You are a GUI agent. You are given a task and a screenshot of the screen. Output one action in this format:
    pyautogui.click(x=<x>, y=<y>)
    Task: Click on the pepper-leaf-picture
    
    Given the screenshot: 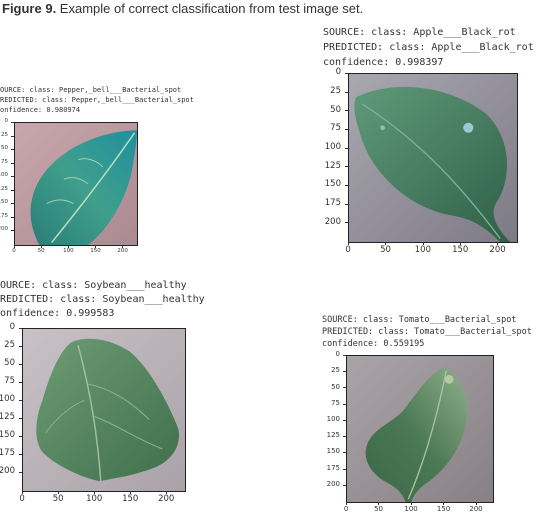 What is the action you would take?
    pyautogui.click(x=76, y=184)
    